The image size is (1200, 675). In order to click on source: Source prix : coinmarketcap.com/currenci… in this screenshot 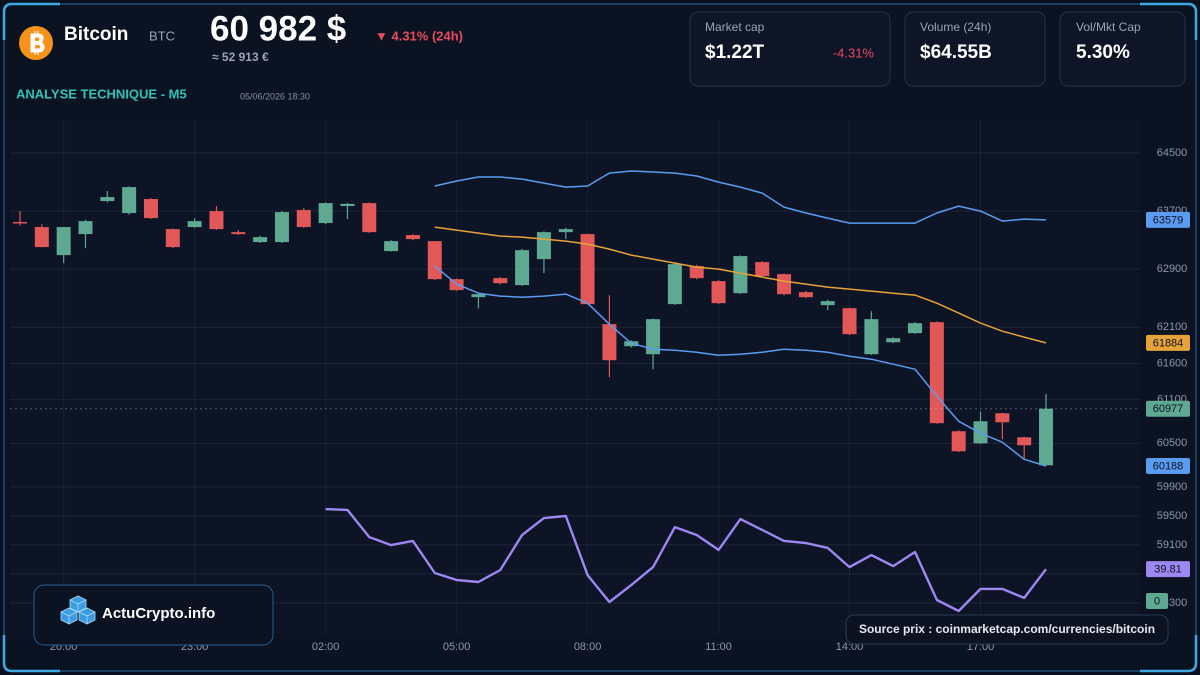, I will do `click(1007, 629)`.